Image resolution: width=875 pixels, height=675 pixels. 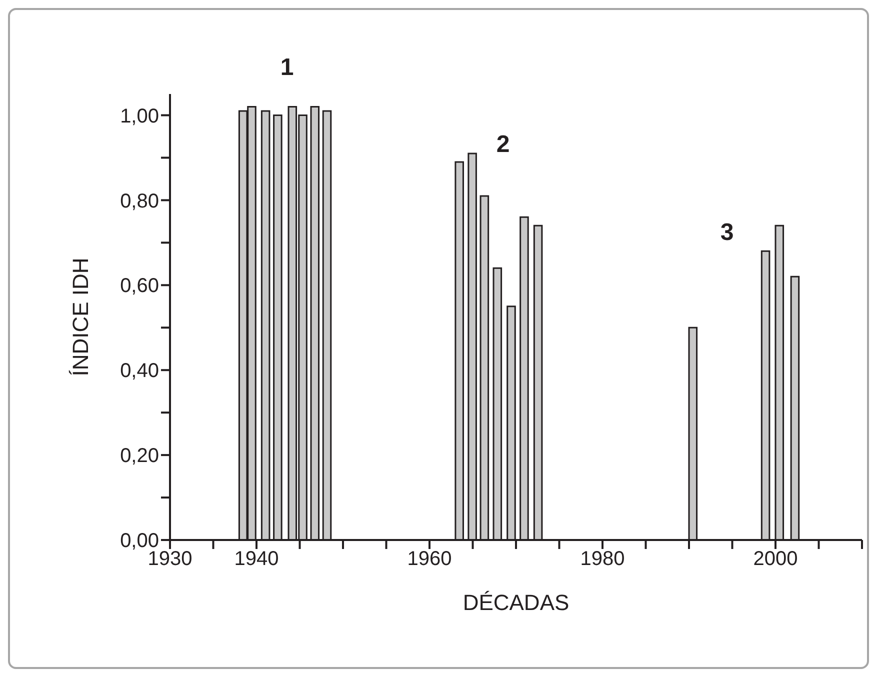 I want to click on text: 1, so click(x=287, y=68).